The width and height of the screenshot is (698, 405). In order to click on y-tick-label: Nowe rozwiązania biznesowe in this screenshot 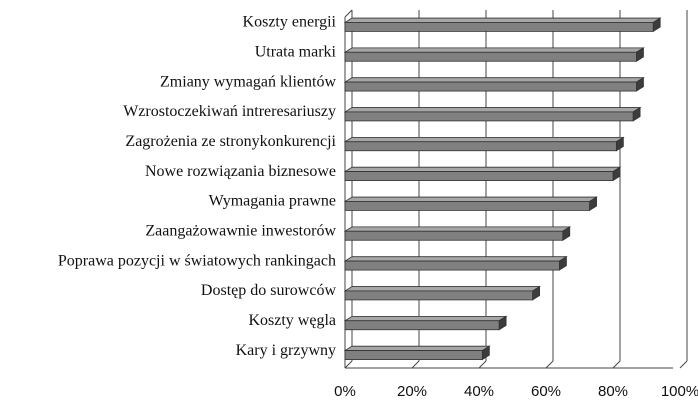, I will do `click(240, 171)`.